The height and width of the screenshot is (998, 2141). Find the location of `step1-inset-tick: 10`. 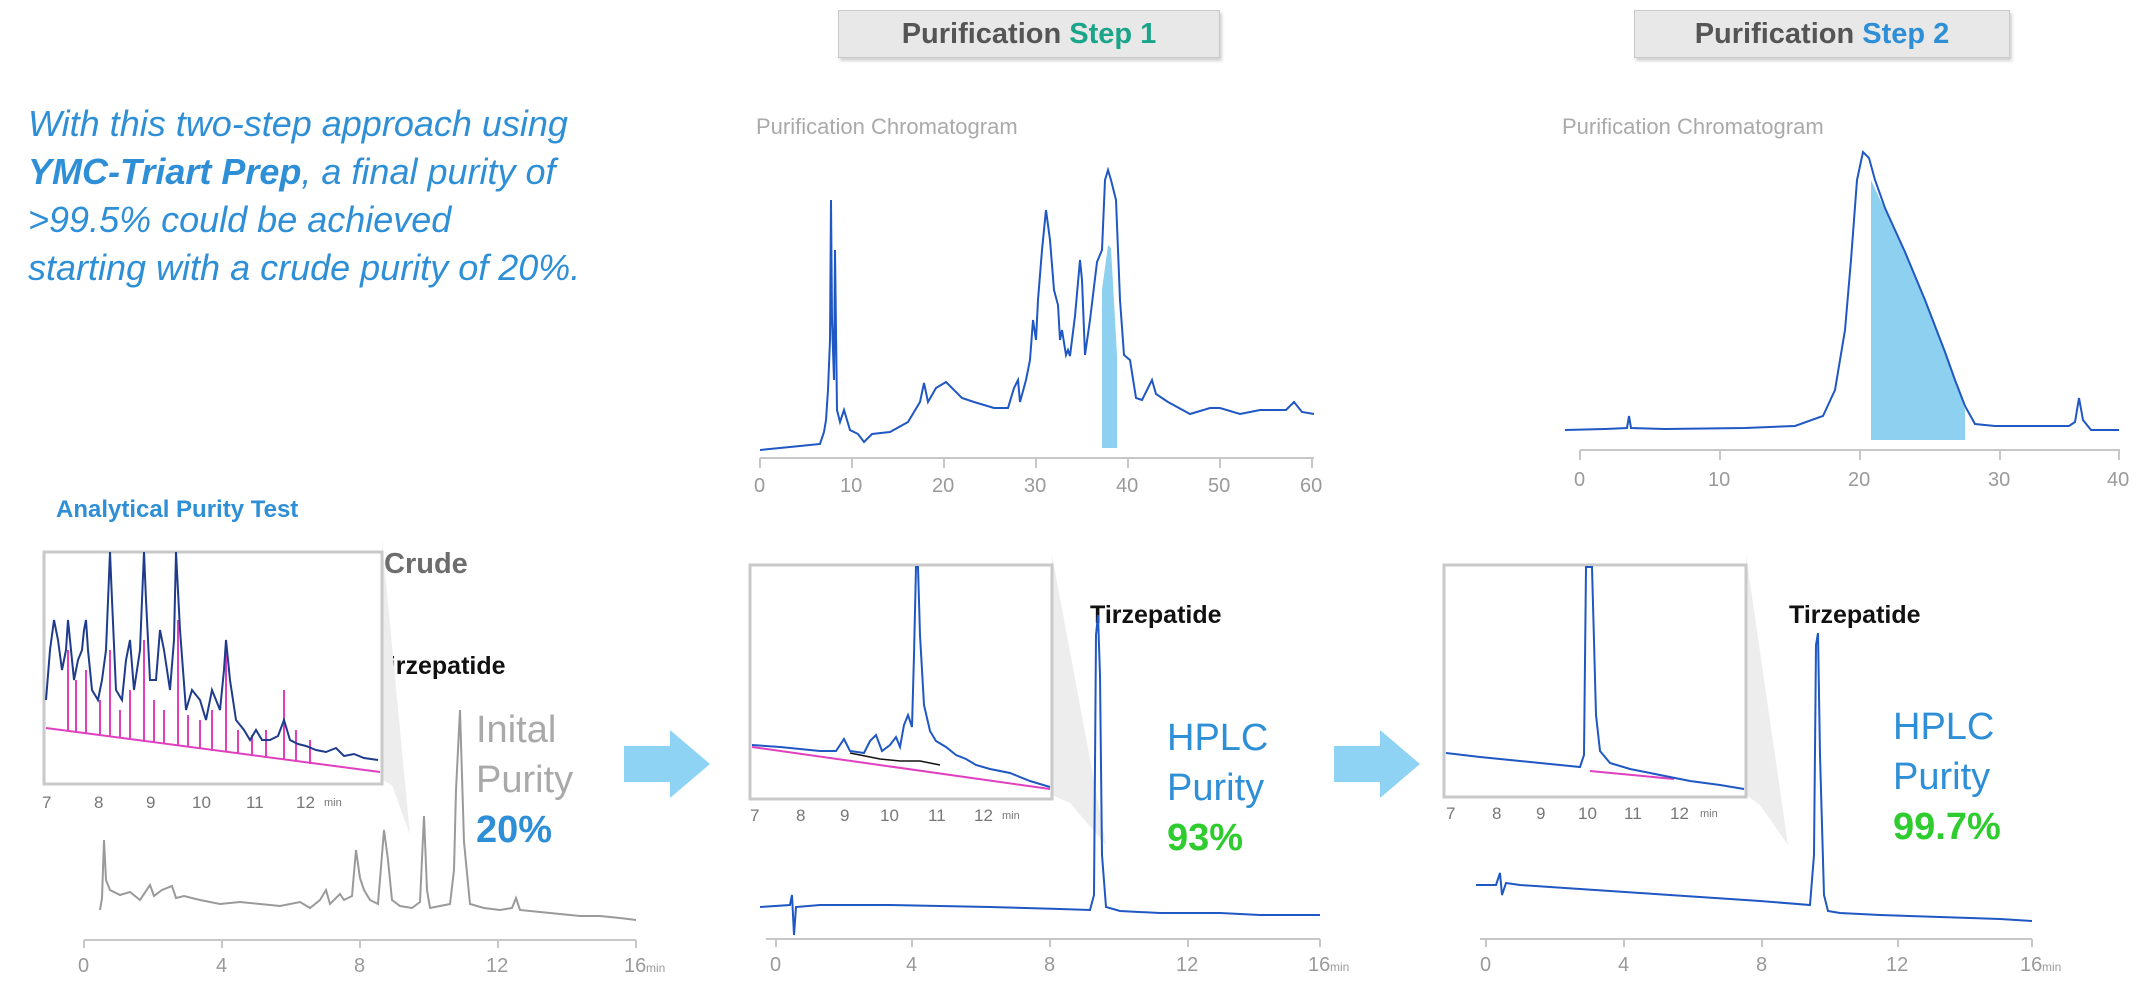

step1-inset-tick: 10 is located at coordinates (889, 815).